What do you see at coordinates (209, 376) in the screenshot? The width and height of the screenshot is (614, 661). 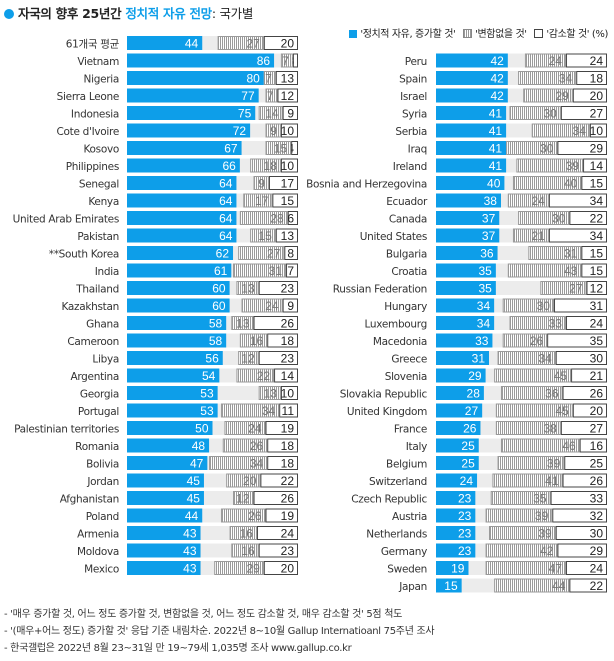 I see `value-label-increase: 54` at bounding box center [209, 376].